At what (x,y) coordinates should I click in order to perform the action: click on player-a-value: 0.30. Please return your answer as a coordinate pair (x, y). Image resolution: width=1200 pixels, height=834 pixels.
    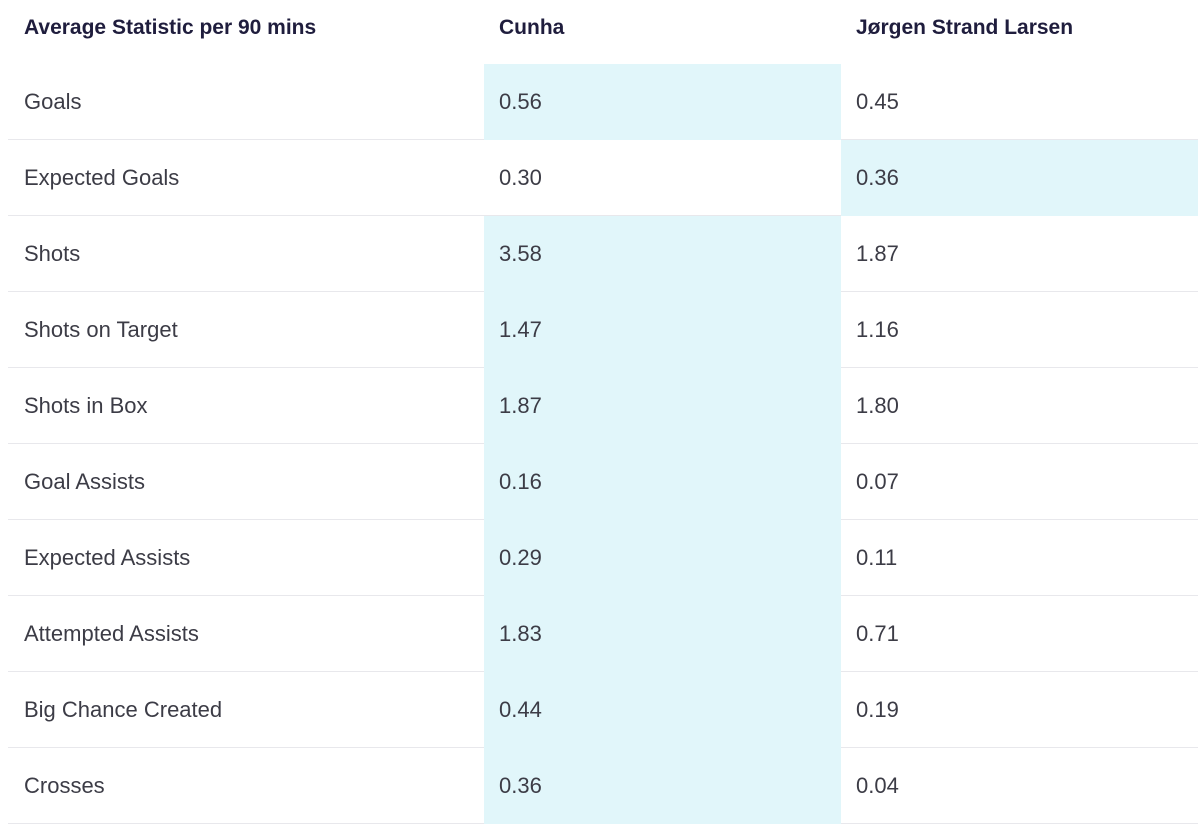
    Looking at the image, I should click on (520, 177).